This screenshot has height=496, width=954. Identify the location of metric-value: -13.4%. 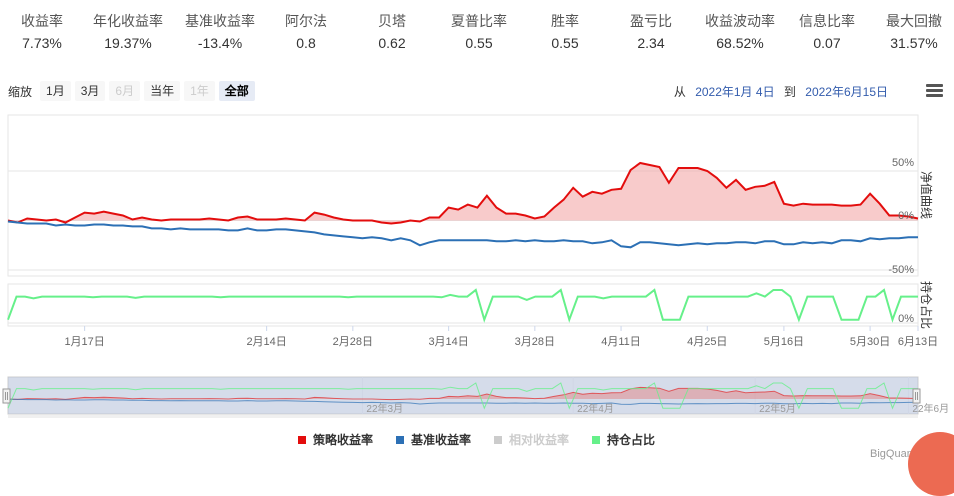
(220, 43).